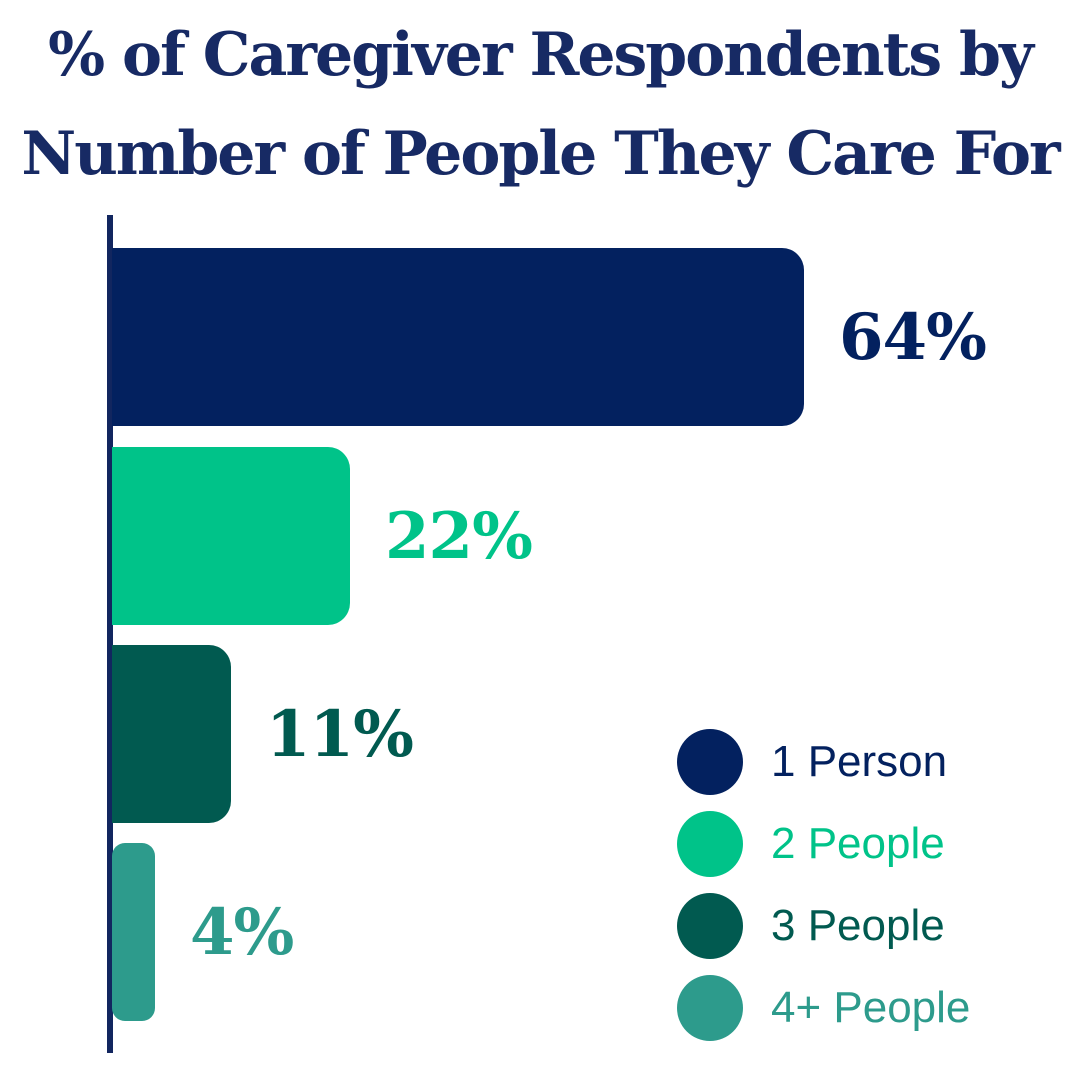 This screenshot has height=1080, width=1080. Describe the element at coordinates (710, 926) in the screenshot. I see `legend-circle-icon-3-people` at that location.